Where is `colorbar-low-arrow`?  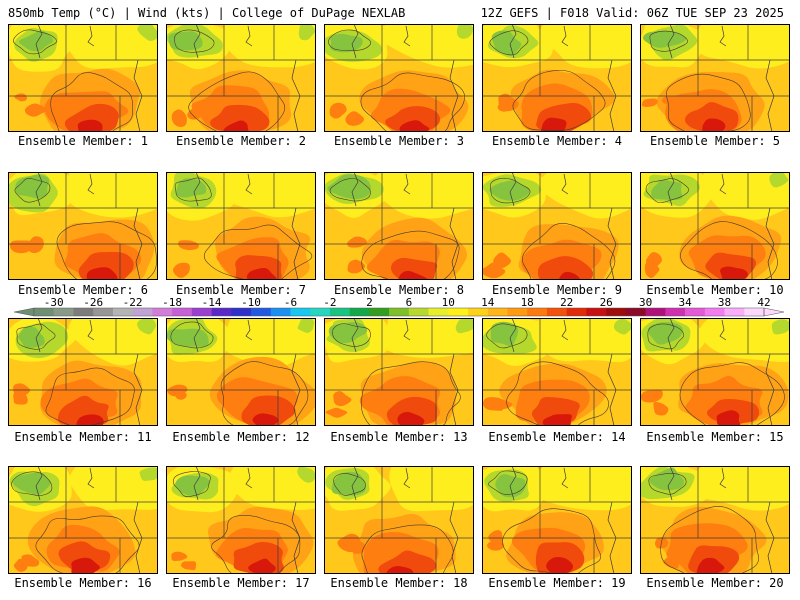 colorbar-low-arrow is located at coordinates (24, 312).